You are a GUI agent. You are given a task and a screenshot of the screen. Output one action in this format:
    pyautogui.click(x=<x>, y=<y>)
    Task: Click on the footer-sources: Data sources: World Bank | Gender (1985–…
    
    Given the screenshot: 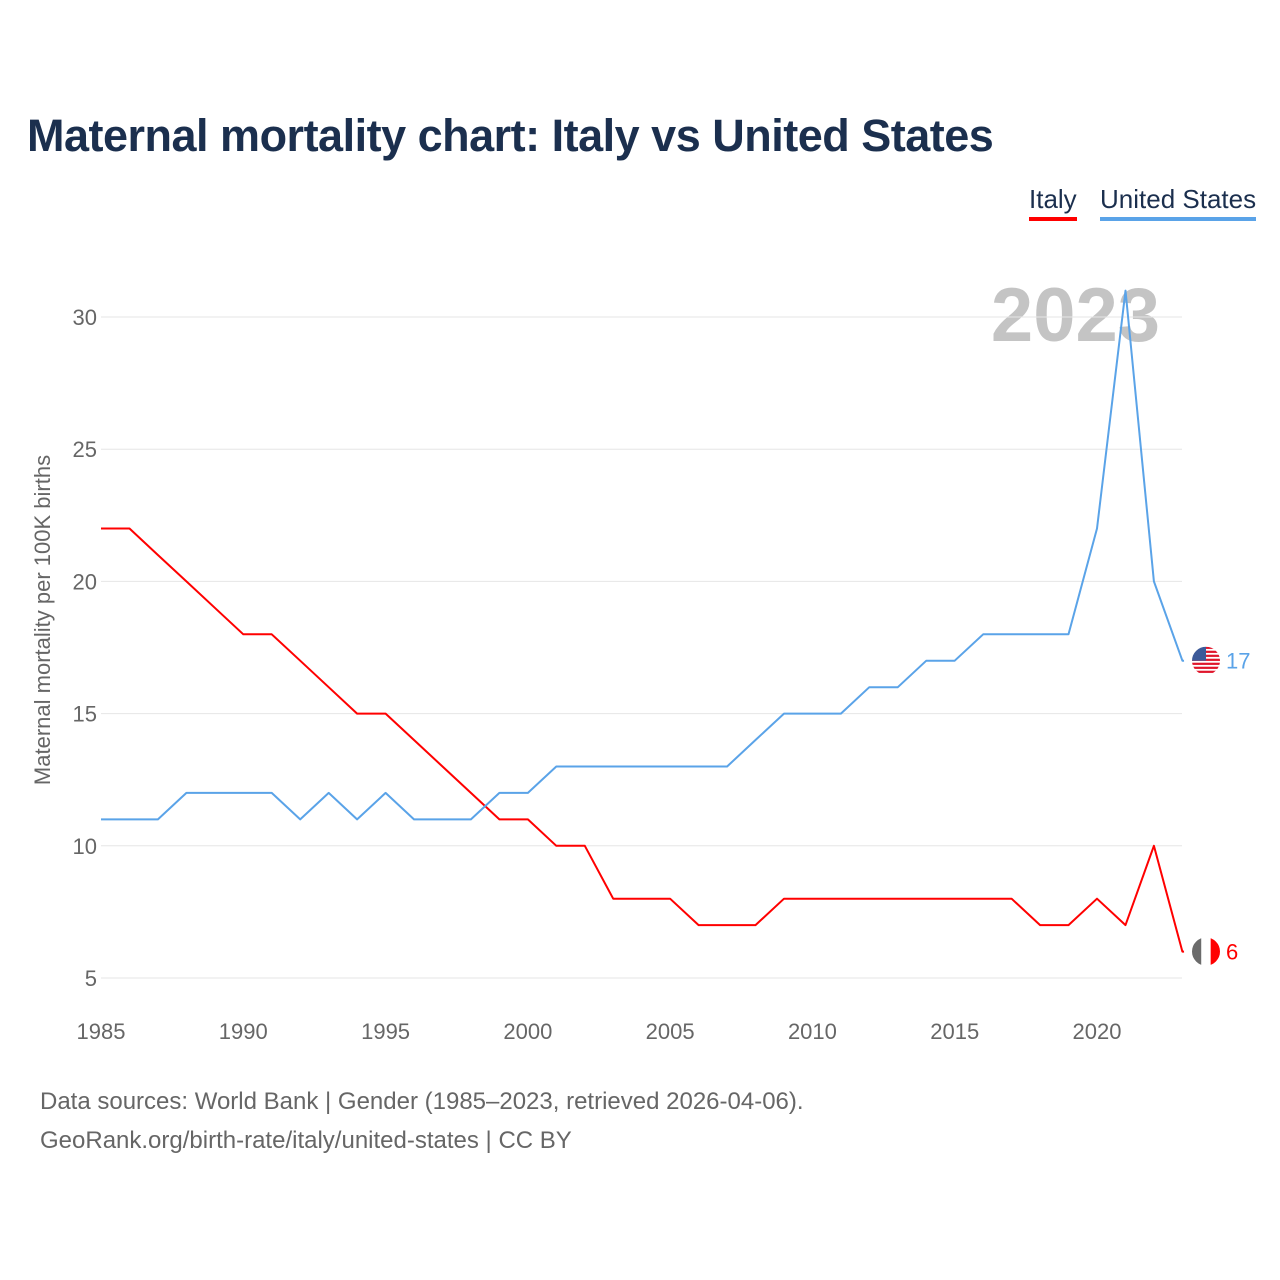 What is the action you would take?
    pyautogui.click(x=422, y=1101)
    